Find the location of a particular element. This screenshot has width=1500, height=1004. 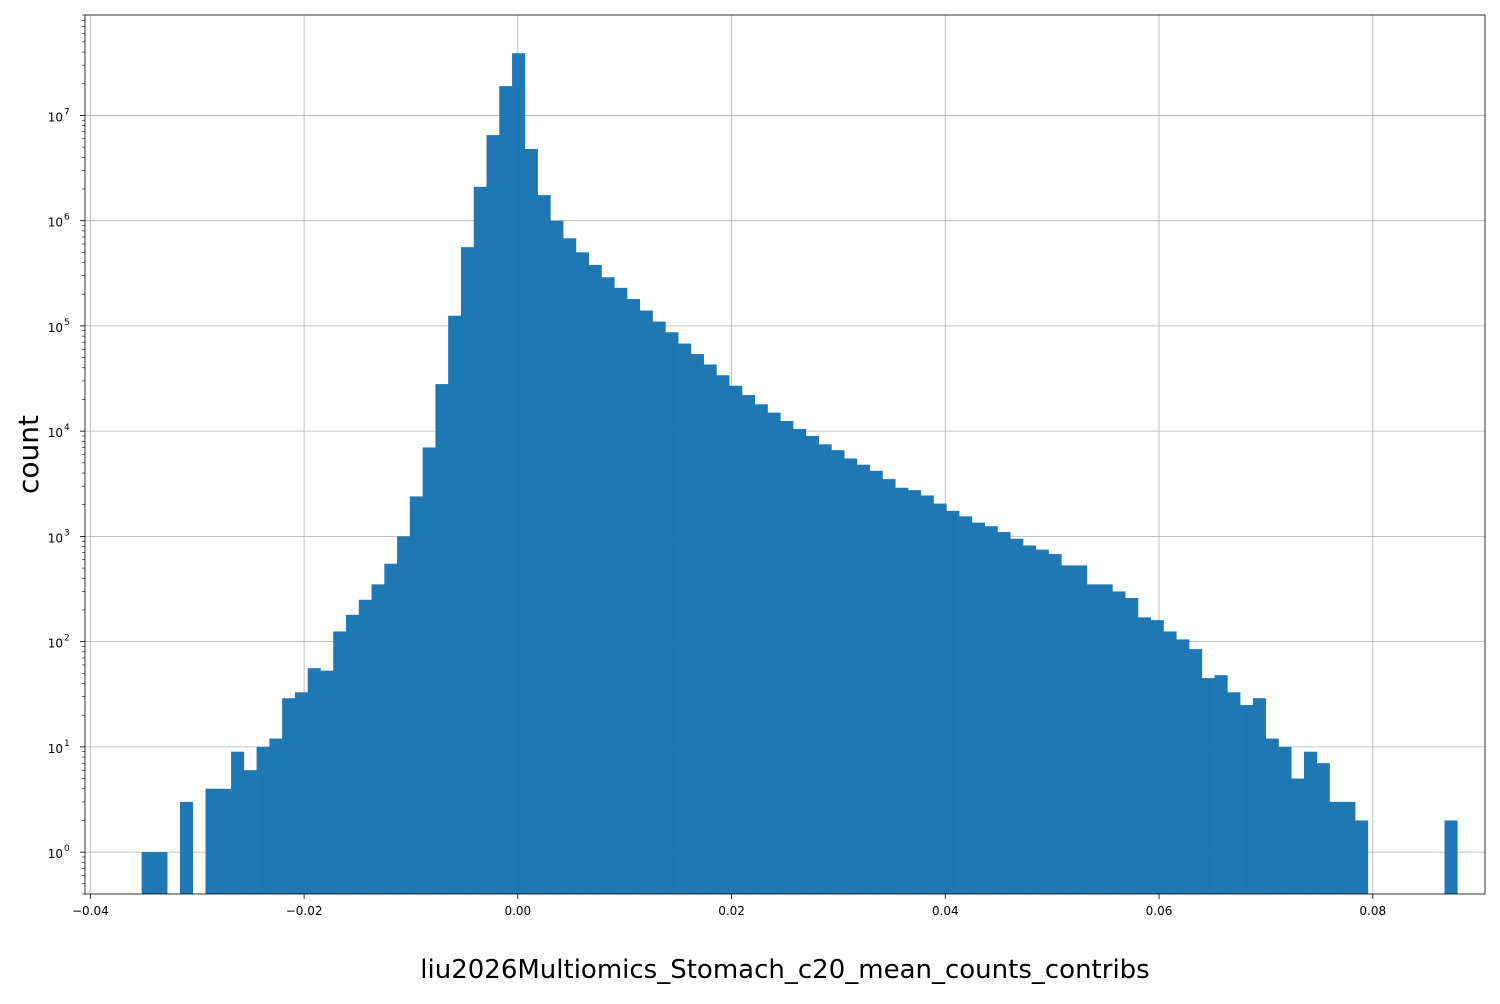

x-tick-label: −0.02 is located at coordinates (304, 911).